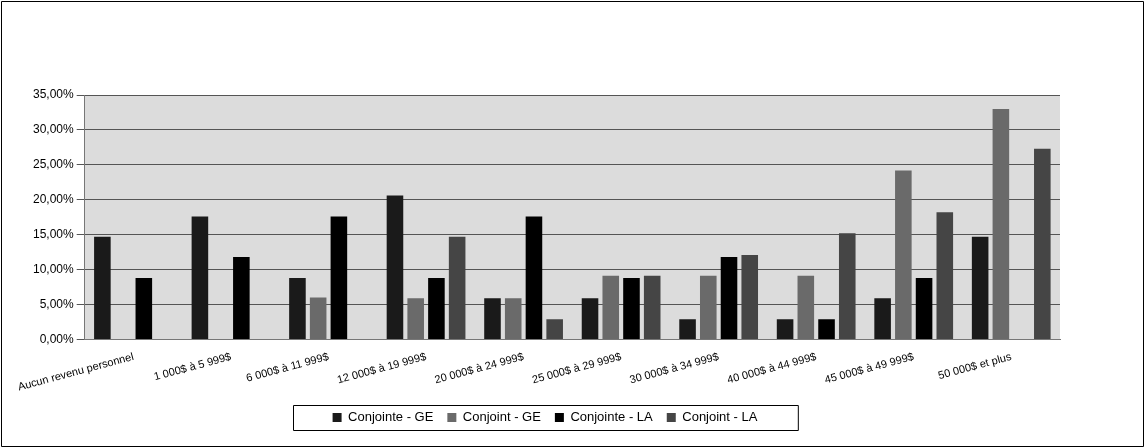 The image size is (1145, 448). What do you see at coordinates (54, 199) in the screenshot?
I see `y-tick-label: 20,00%` at bounding box center [54, 199].